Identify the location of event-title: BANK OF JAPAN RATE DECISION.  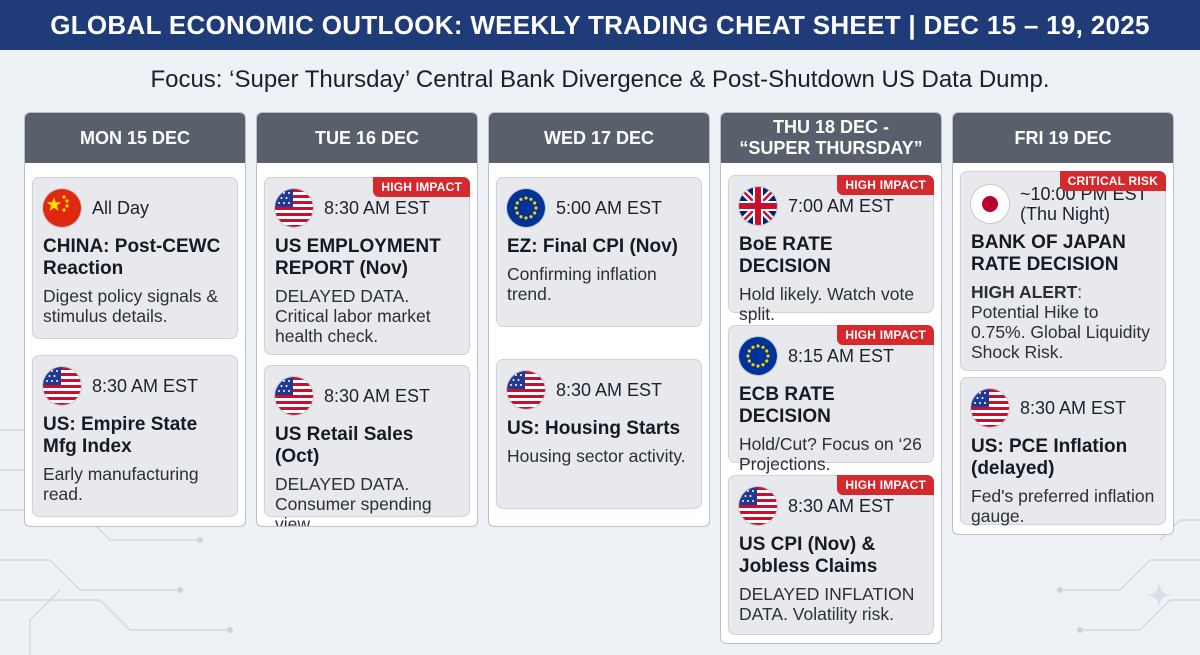
(1048, 253).